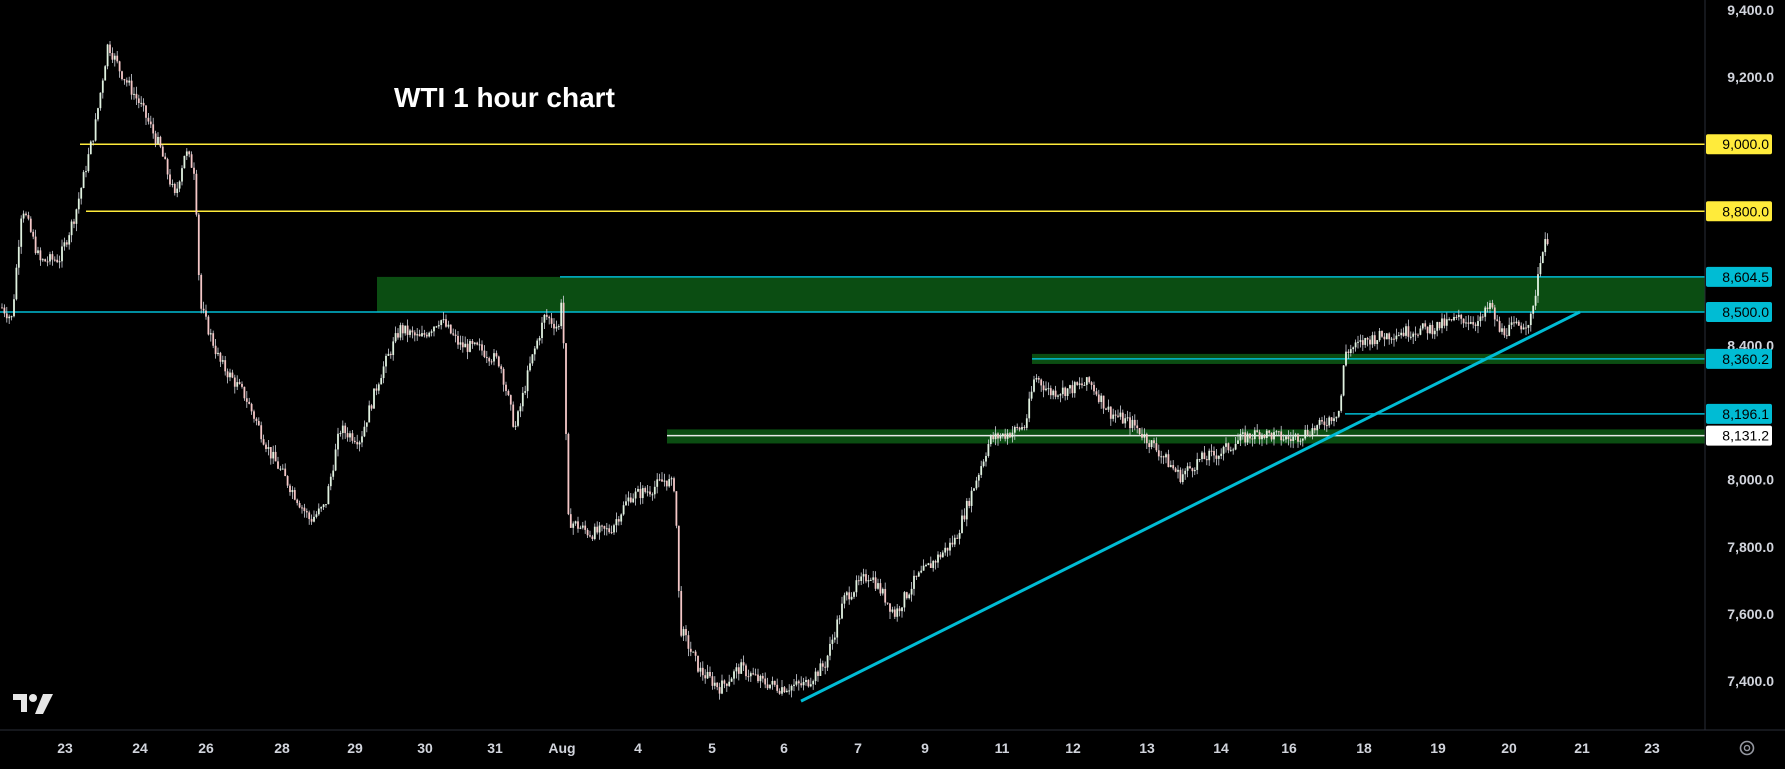  I want to click on price-level-badge, so click(1739, 276).